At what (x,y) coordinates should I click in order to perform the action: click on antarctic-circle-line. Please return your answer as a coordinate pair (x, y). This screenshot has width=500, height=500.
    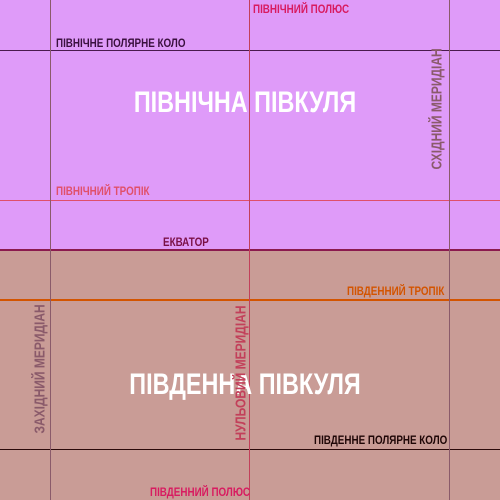
    Looking at the image, I should click on (250, 449).